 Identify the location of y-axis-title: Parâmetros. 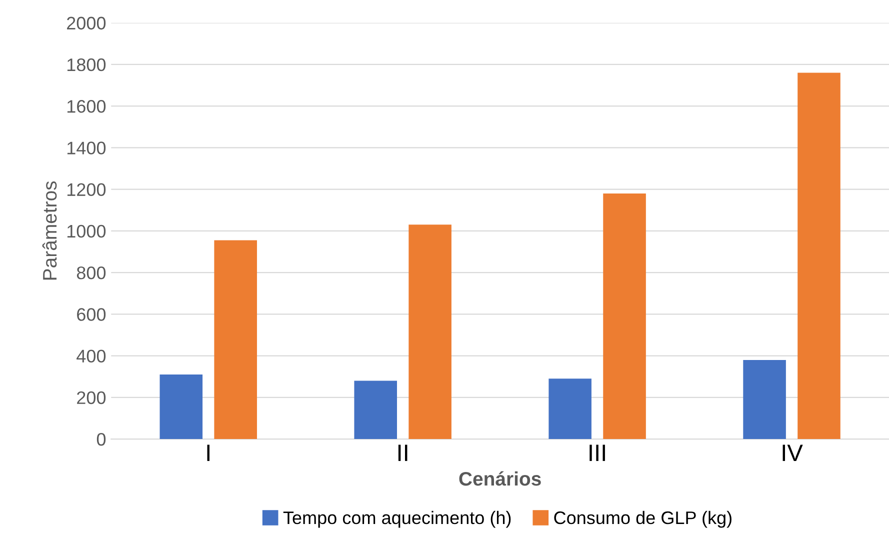
(49, 230).